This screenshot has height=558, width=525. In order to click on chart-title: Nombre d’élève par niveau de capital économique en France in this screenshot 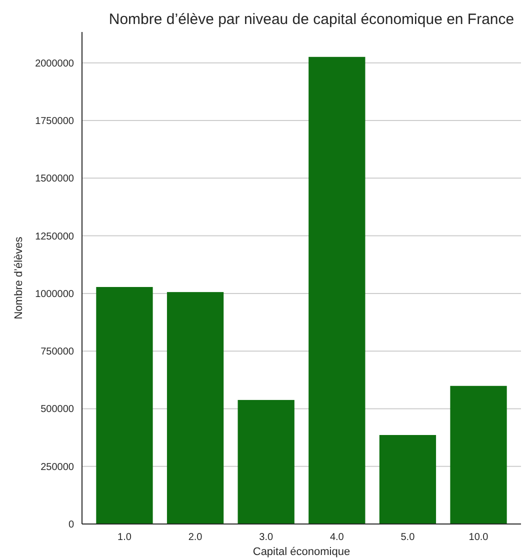, I will do `click(311, 19)`.